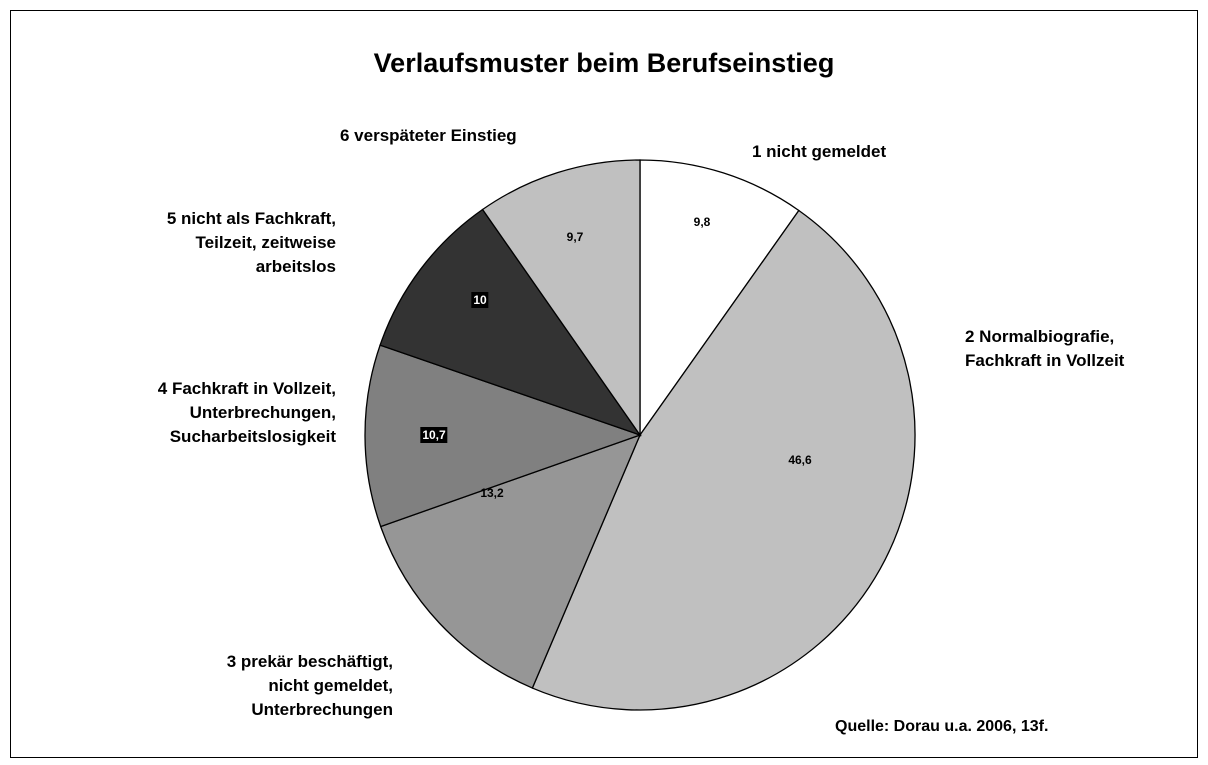 The width and height of the screenshot is (1208, 765). Describe the element at coordinates (575, 237) in the screenshot. I see `data-label: 9,7` at that location.